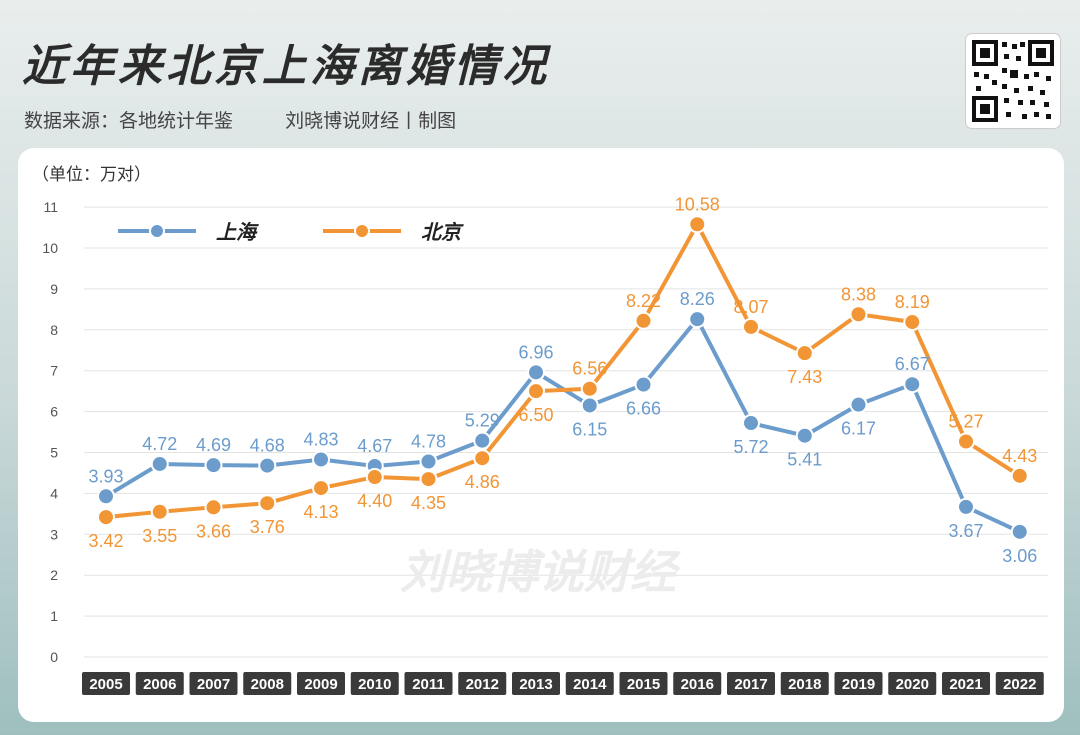  What do you see at coordinates (643, 301) in the screenshot?
I see `data-label: 8.22` at bounding box center [643, 301].